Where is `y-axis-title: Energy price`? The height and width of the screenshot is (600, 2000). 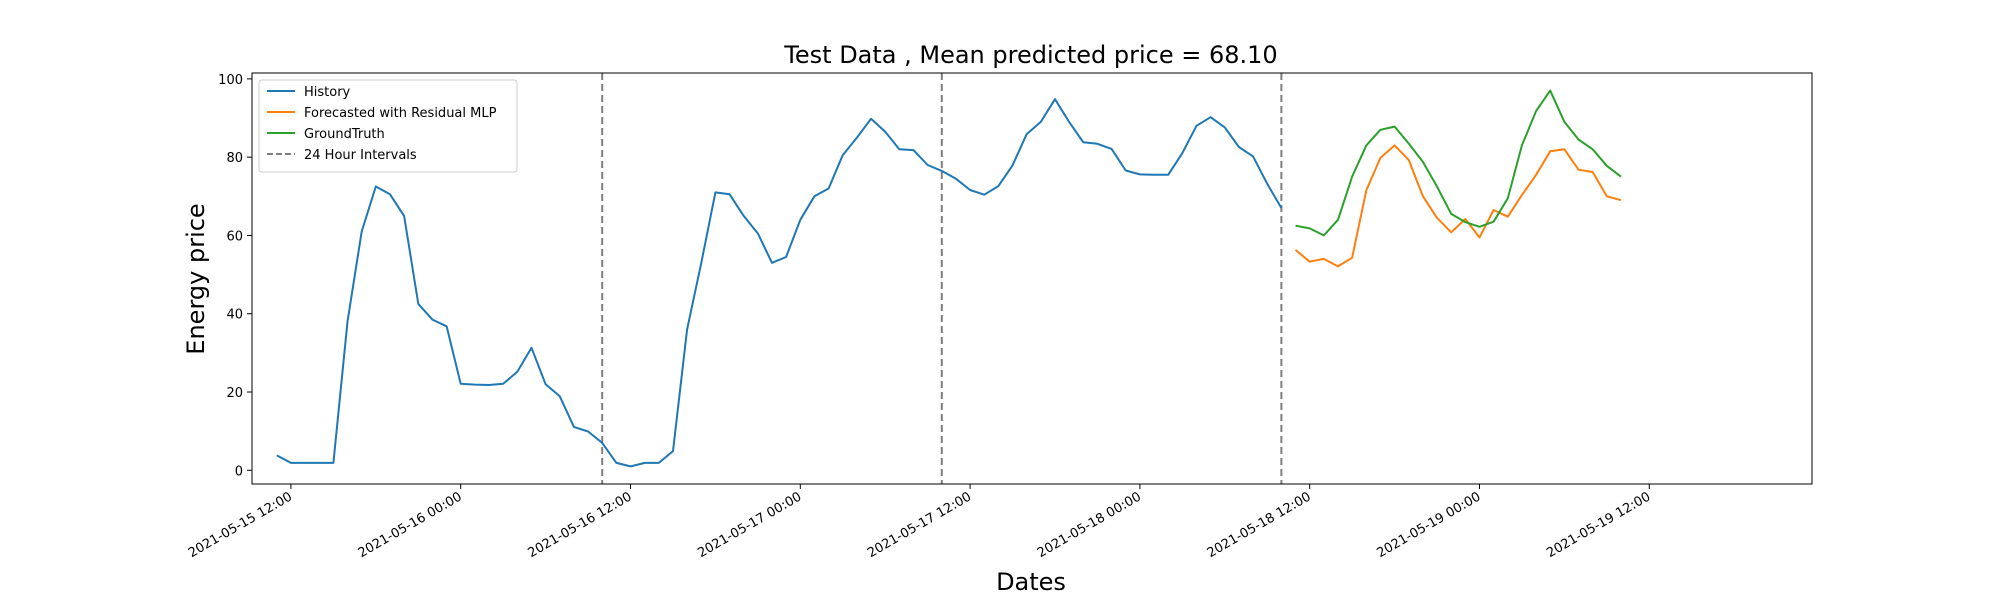
y-axis-title: Energy price is located at coordinates (196, 278).